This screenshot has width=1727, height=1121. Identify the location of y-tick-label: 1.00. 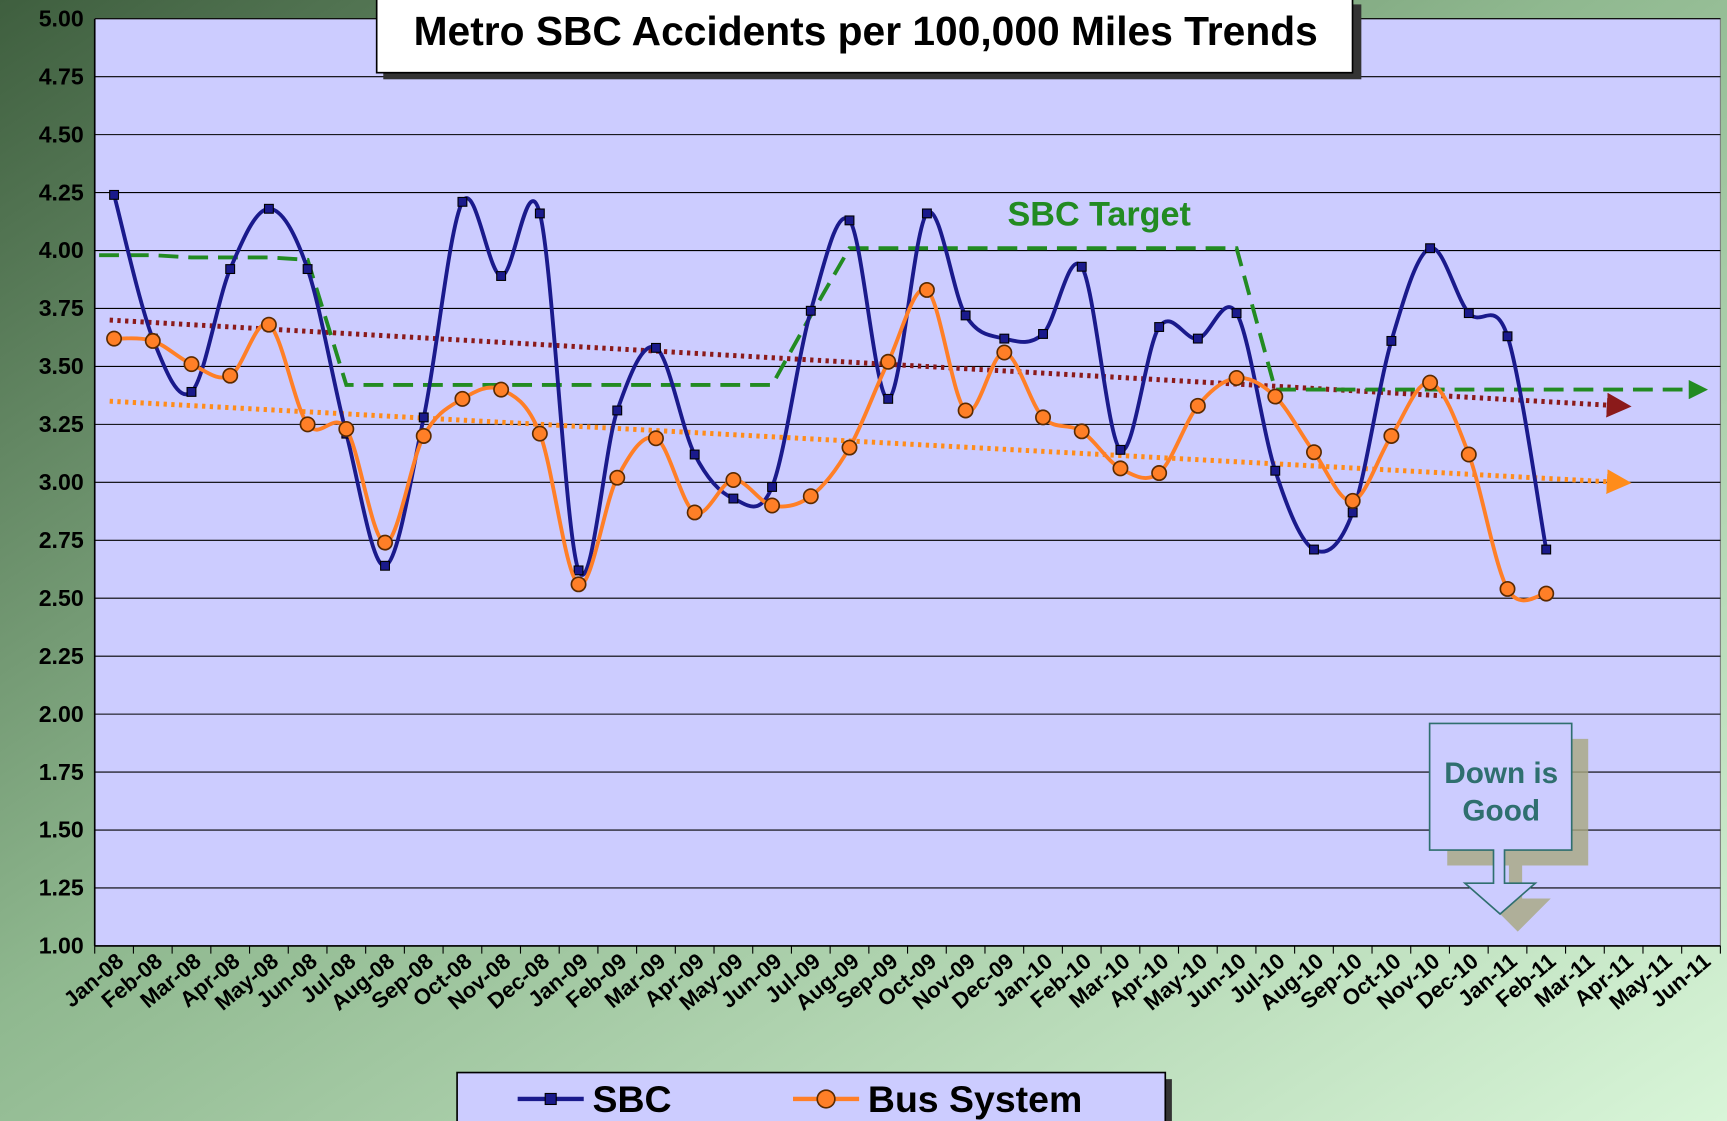
(61, 946).